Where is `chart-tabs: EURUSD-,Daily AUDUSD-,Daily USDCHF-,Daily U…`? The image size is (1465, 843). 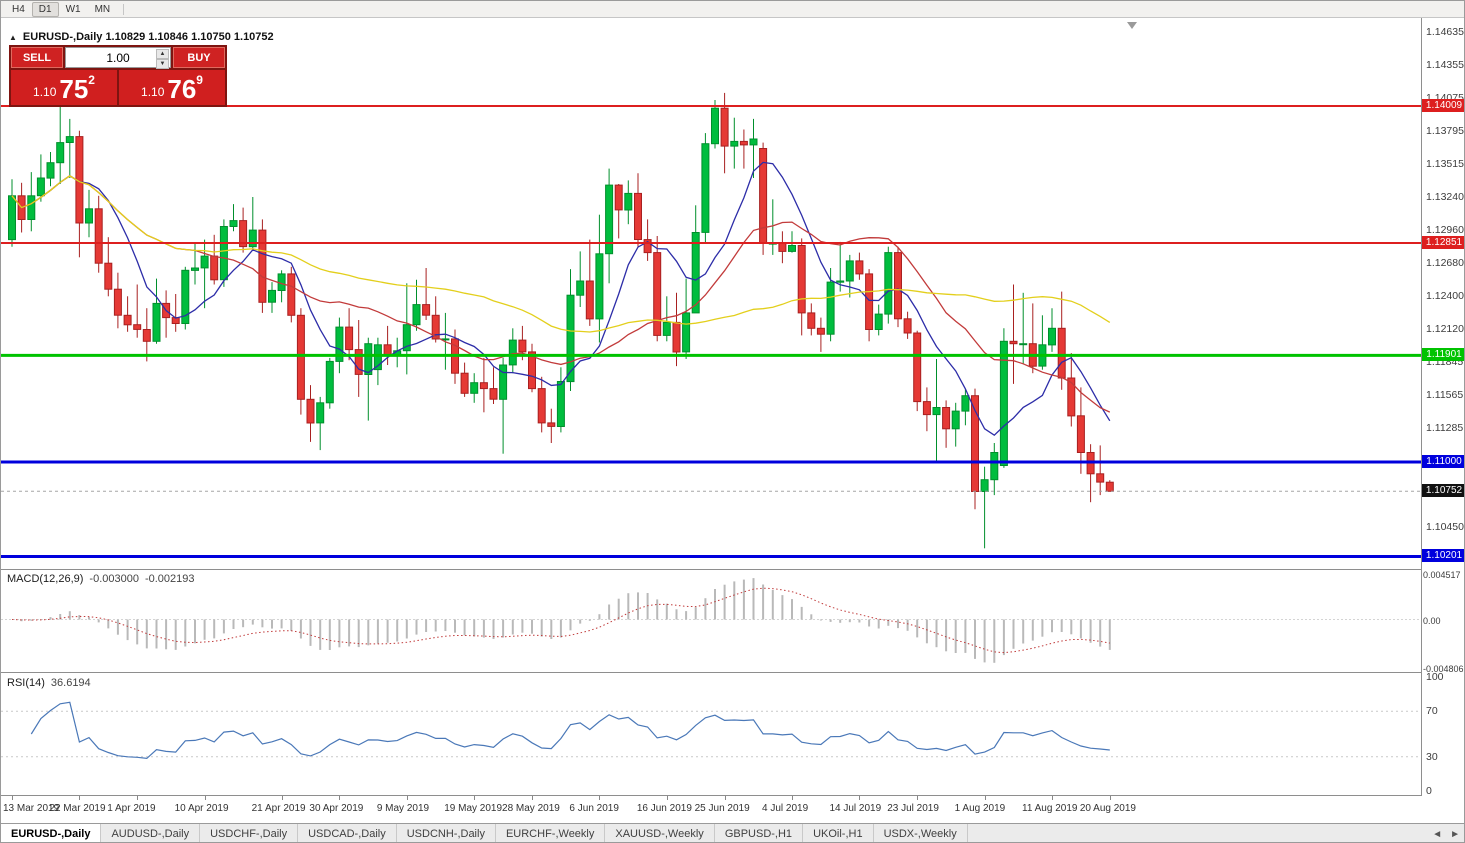
chart-tabs: EURUSD-,Daily AUDUSD-,Daily USDCHF-,Daily U… is located at coordinates (484, 833).